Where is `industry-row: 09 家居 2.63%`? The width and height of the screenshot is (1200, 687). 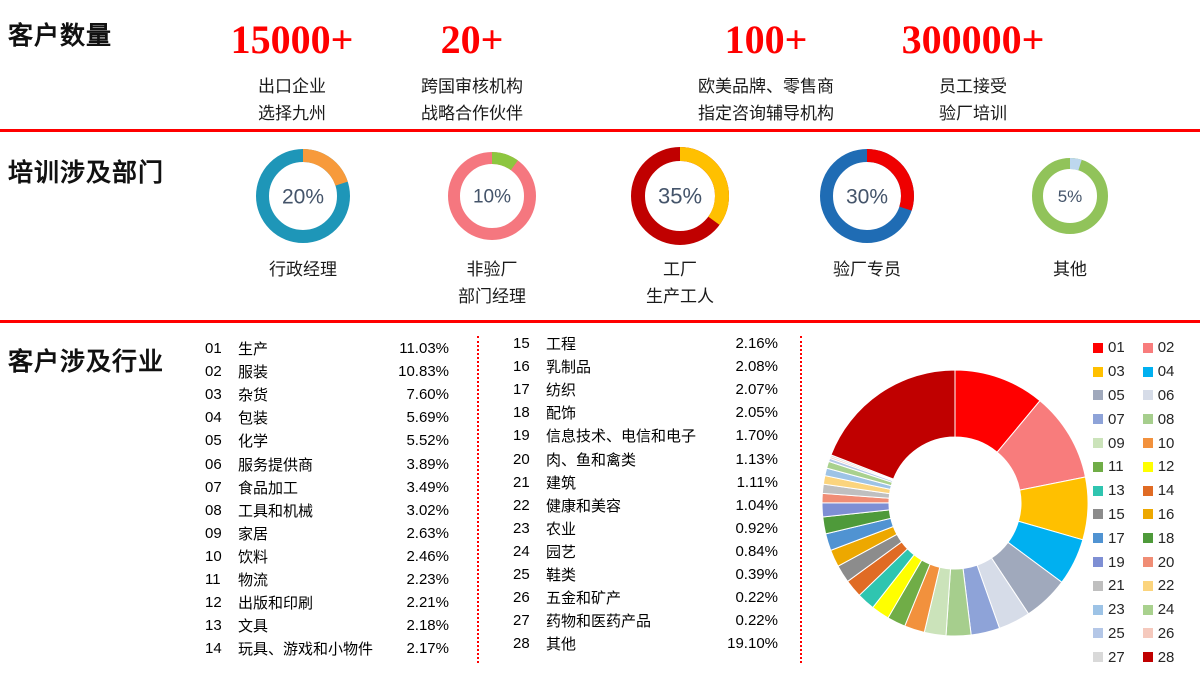 industry-row: 09 家居 2.63% is located at coordinates (327, 533).